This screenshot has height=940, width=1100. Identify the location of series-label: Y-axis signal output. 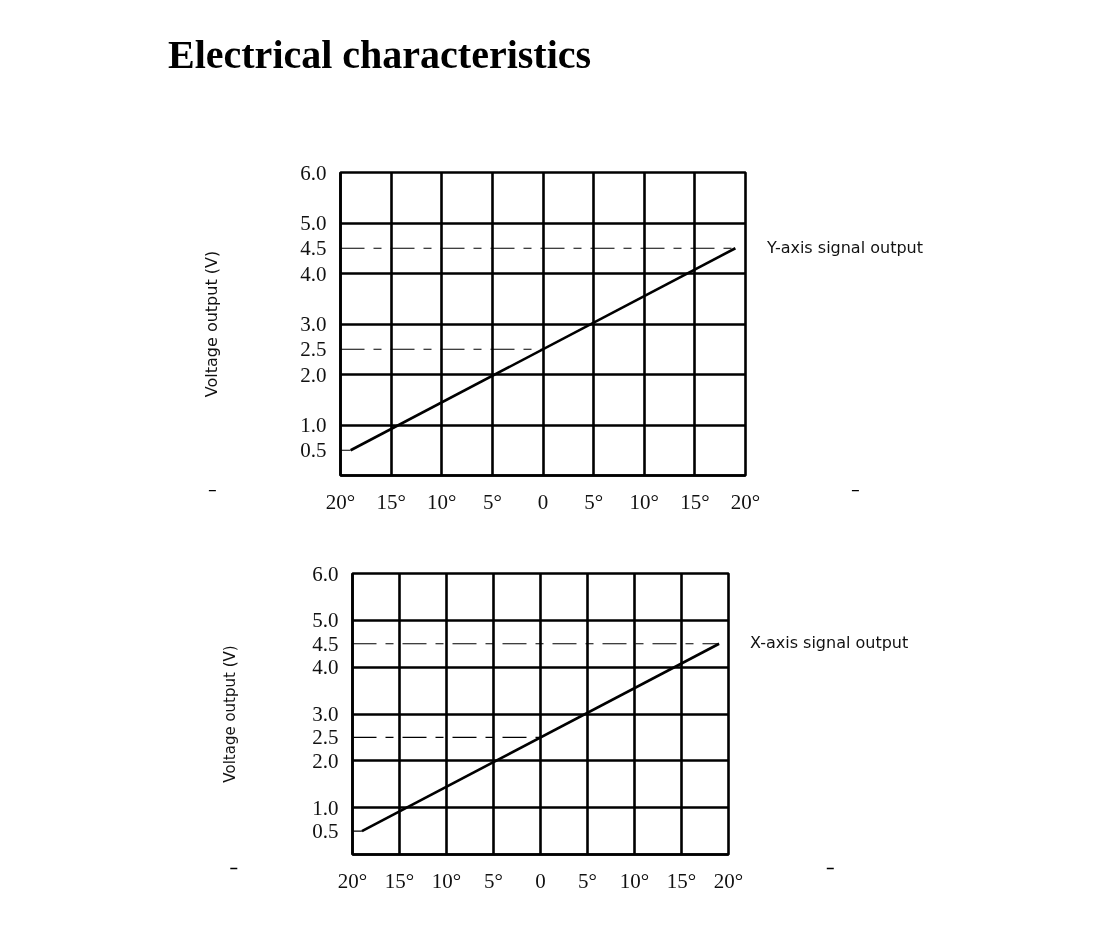
(845, 248).